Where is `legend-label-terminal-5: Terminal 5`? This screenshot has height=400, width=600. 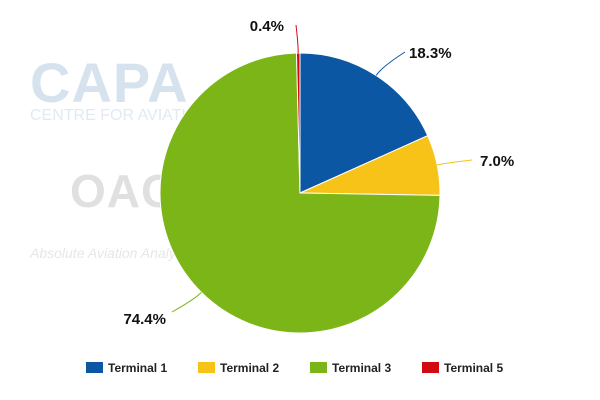 legend-label-terminal-5: Terminal 5 is located at coordinates (473, 368).